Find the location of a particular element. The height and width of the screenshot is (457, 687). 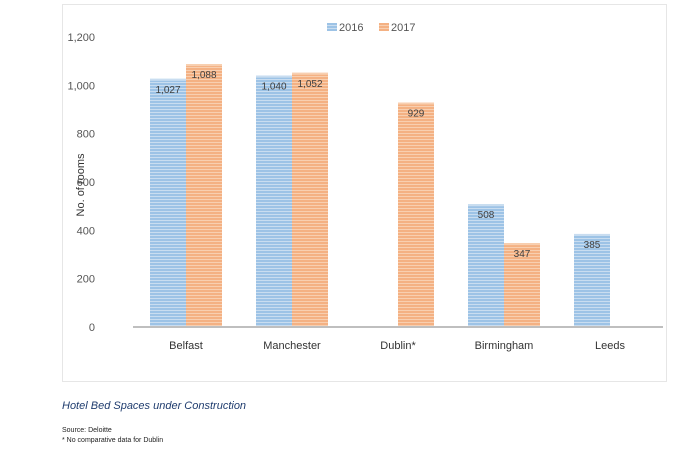

legend: 2016 2017 is located at coordinates (371, 28).